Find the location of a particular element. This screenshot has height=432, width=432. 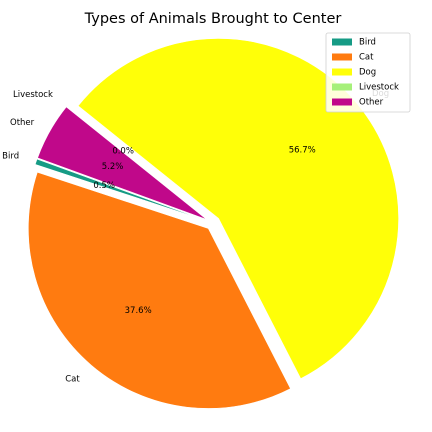

percent-label-other: 5.2% is located at coordinates (113, 167).